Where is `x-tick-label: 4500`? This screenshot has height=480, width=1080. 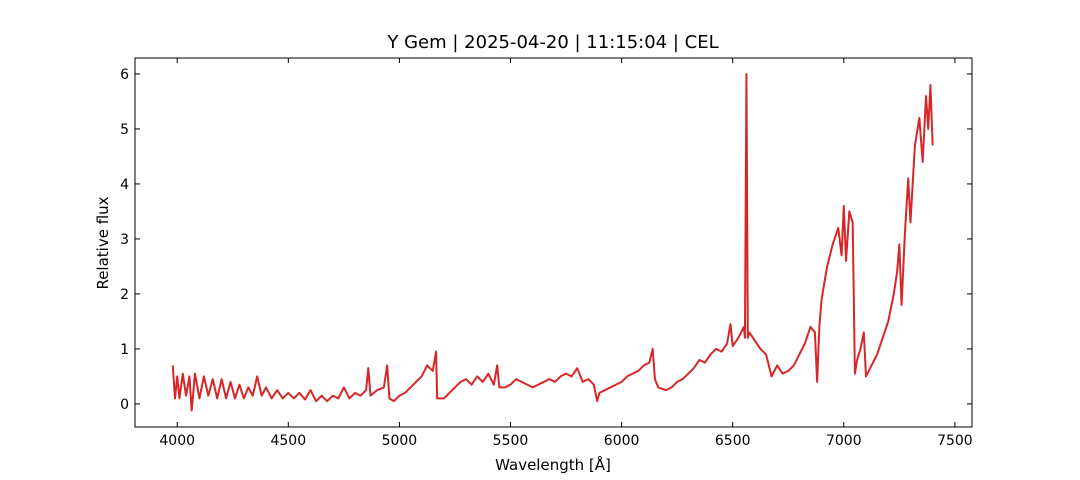
x-tick-label: 4500 is located at coordinates (288, 441).